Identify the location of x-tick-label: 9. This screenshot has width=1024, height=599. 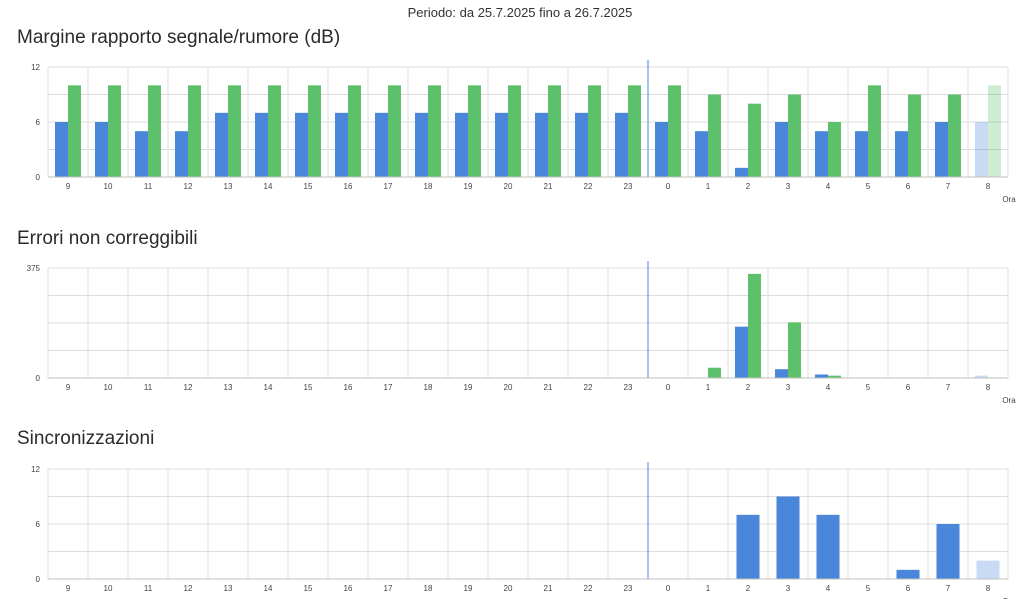
(68, 588).